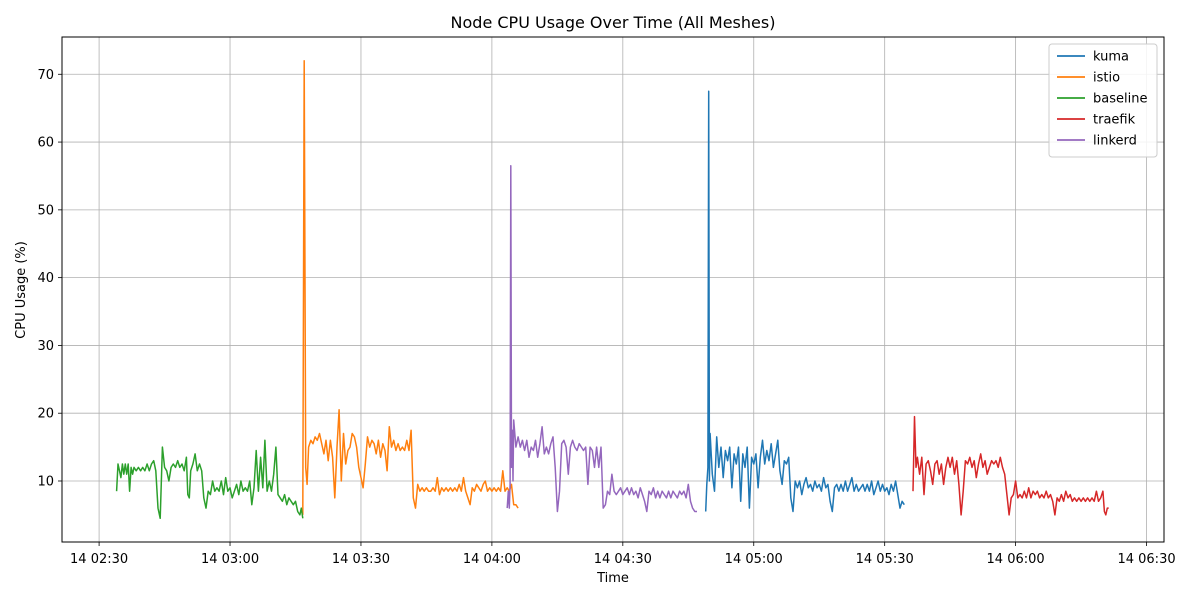 Image resolution: width=1200 pixels, height=600 pixels. I want to click on y-axis-ticks: 10 20 30 40 50 60 70, so click(49, 278).